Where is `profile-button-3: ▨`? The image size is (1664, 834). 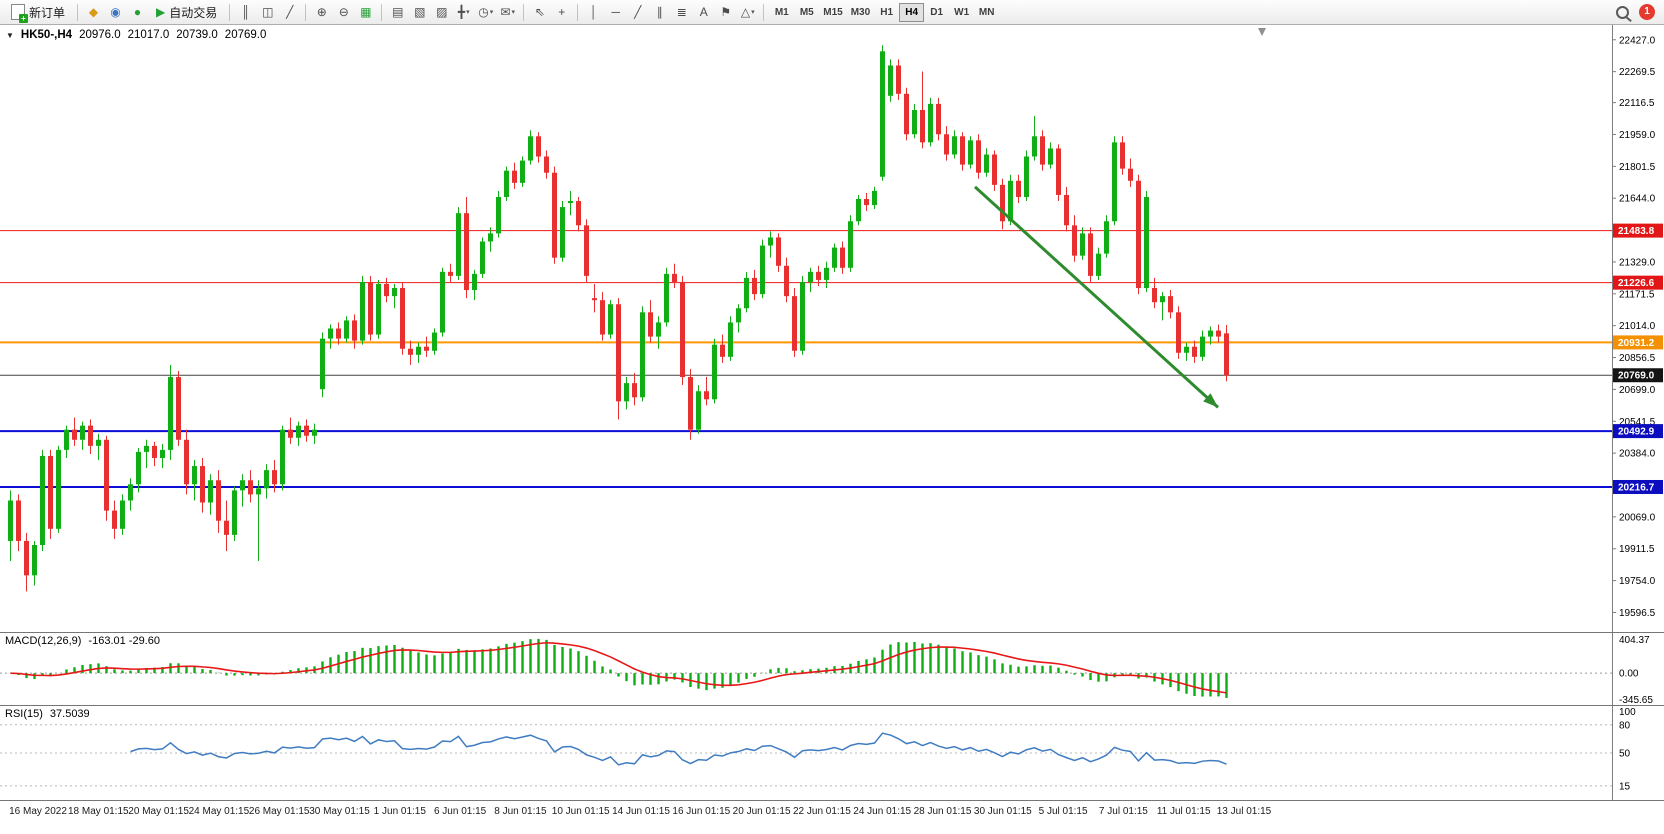
profile-button-3: ▨ is located at coordinates (441, 12).